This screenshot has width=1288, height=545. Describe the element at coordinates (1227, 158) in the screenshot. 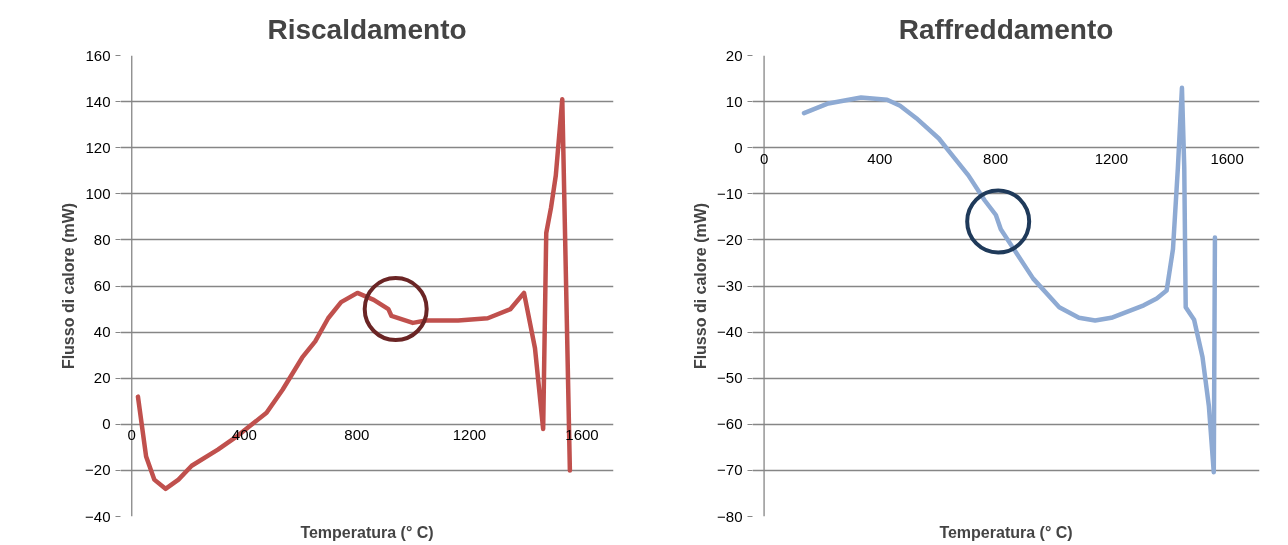

I see `x-tick-label: 1600` at that location.